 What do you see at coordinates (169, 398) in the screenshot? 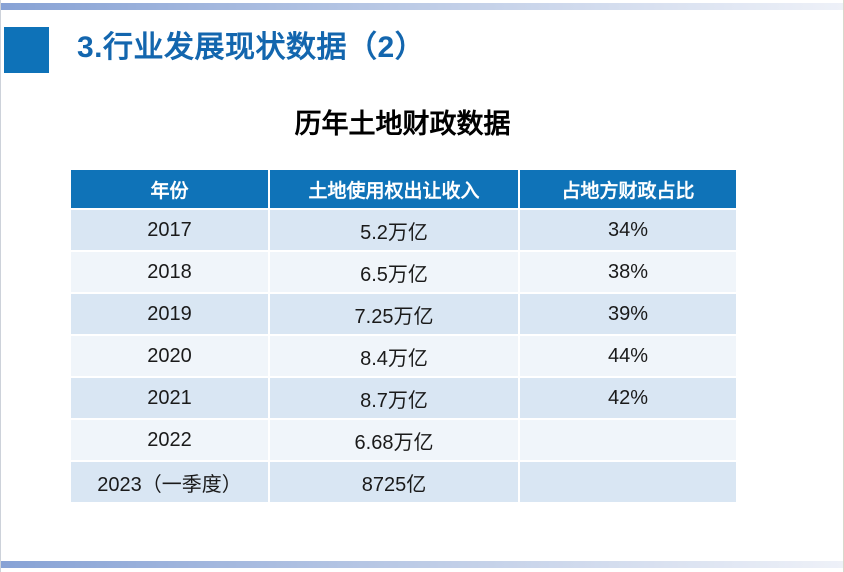
I see `table-cell: 2021` at bounding box center [169, 398].